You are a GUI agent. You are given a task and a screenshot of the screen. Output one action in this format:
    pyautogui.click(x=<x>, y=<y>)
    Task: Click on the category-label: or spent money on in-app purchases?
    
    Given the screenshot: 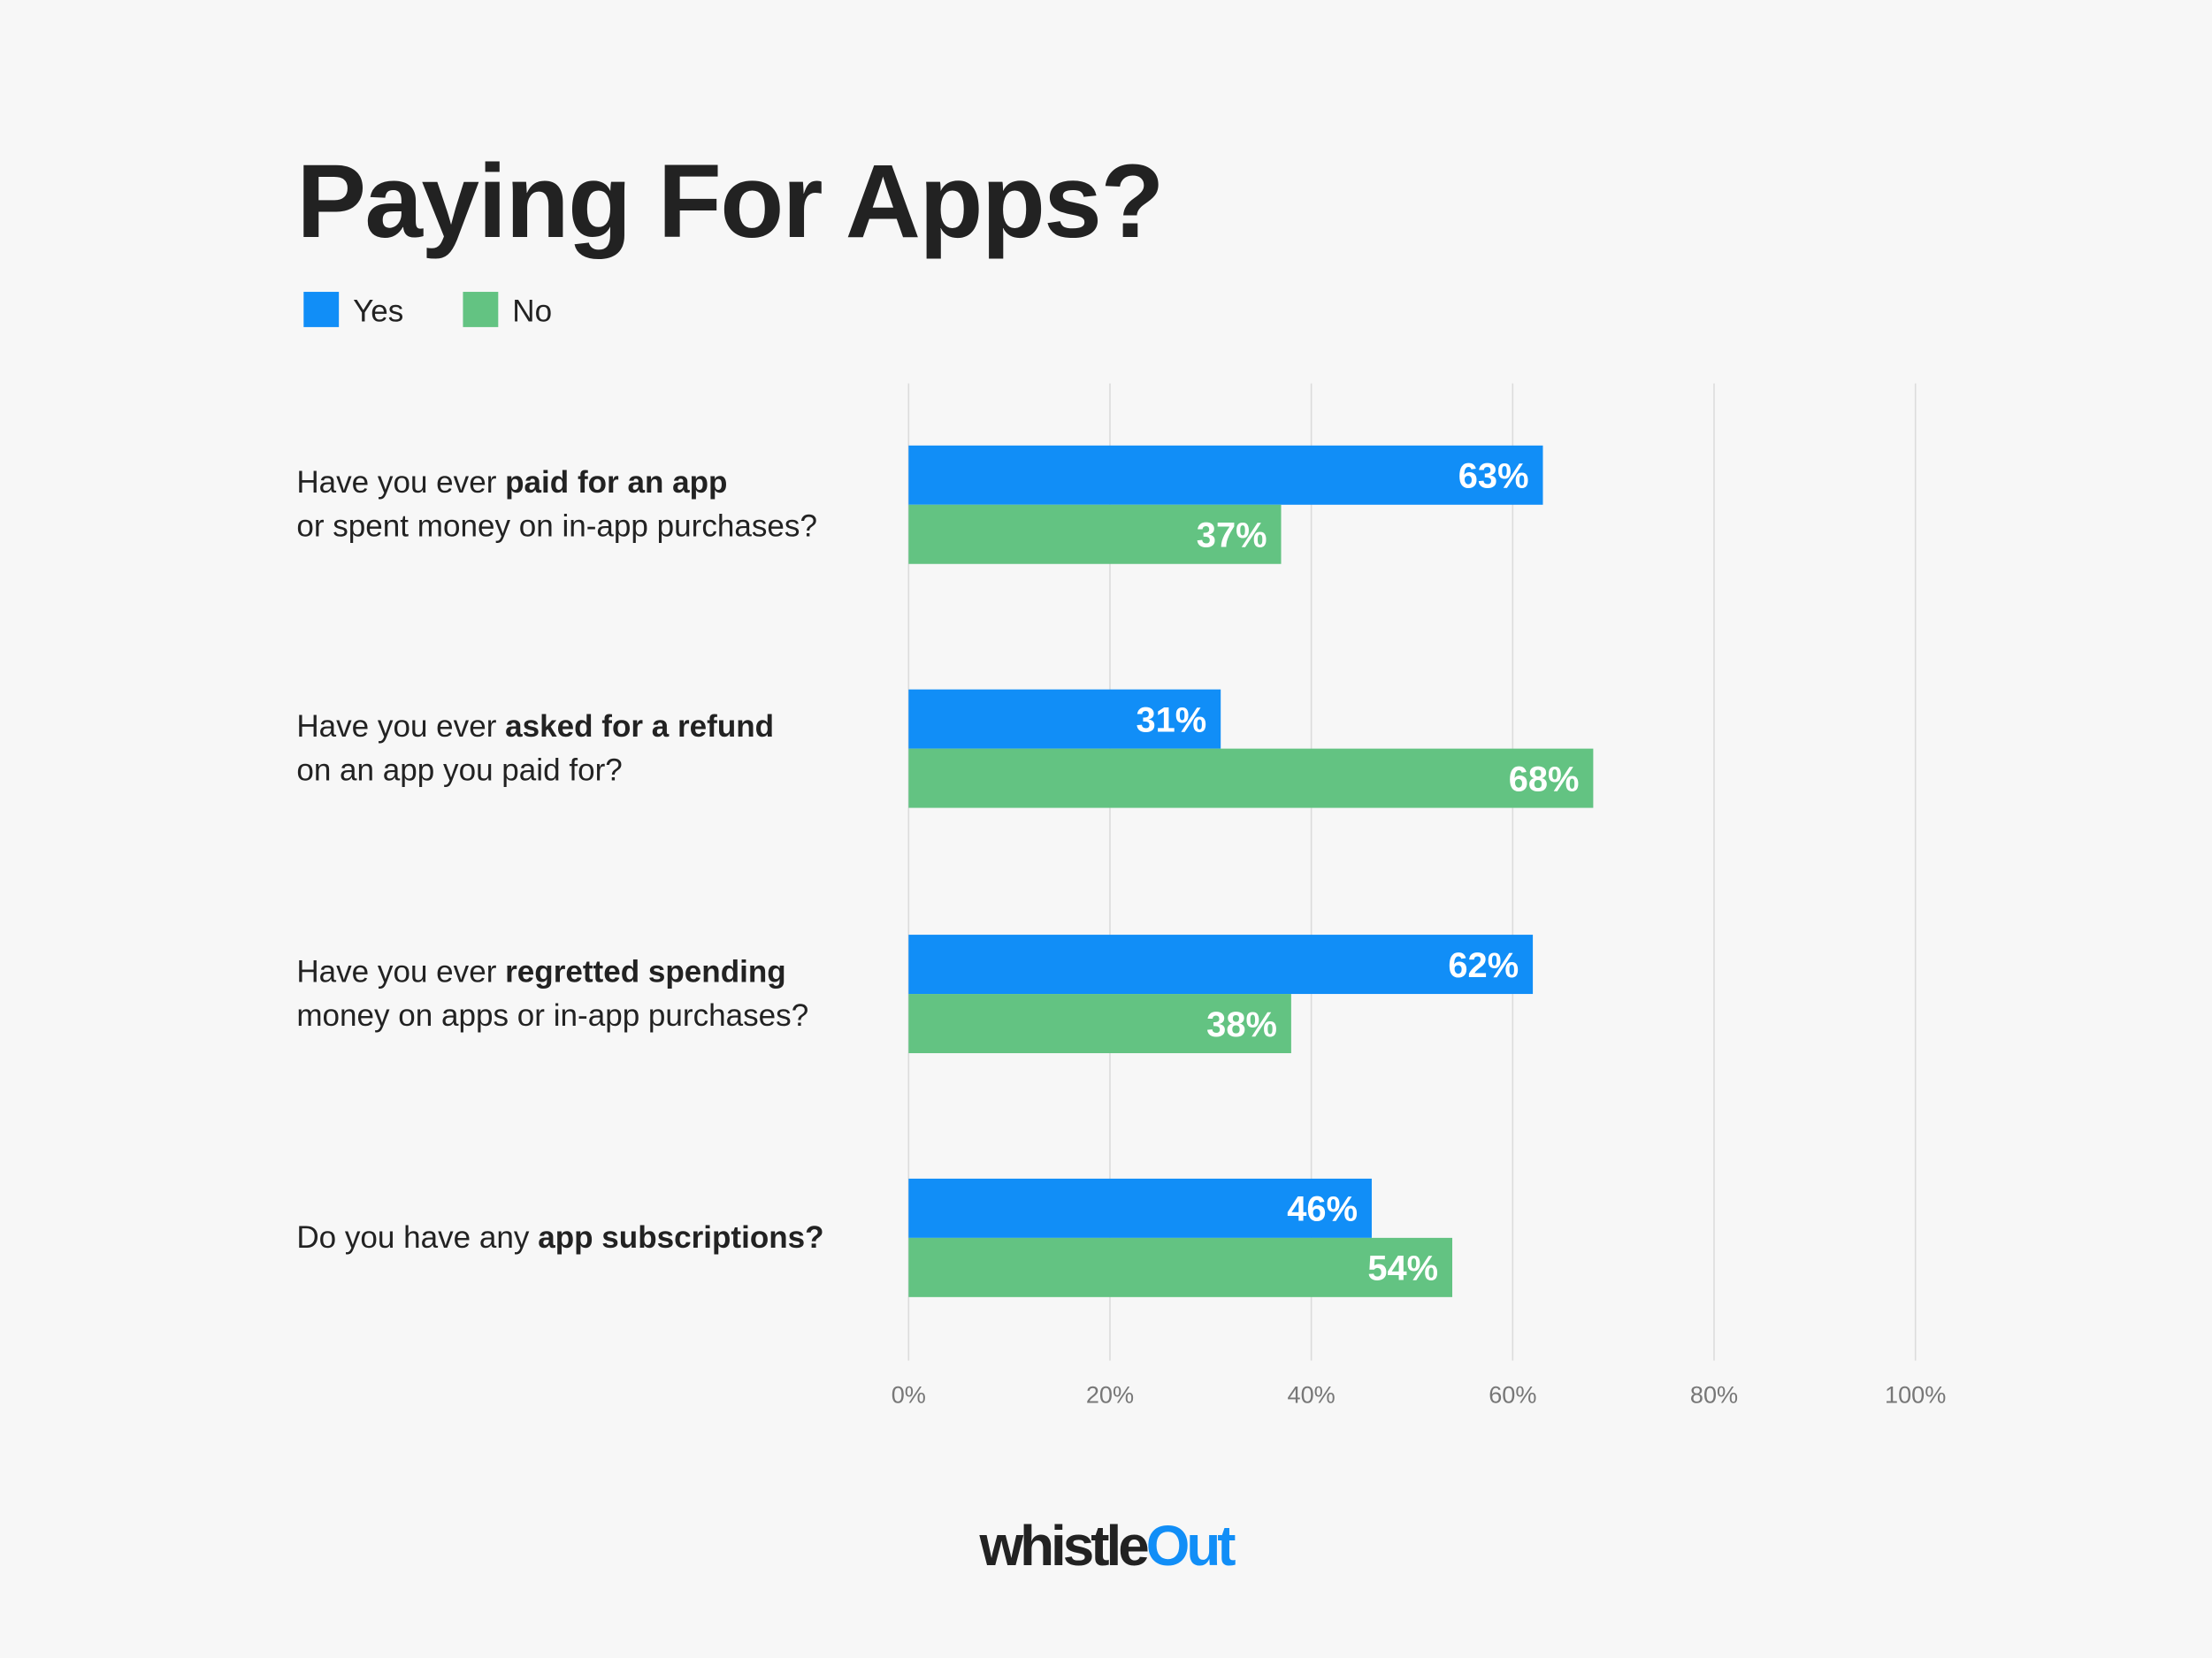 What is the action you would take?
    pyautogui.click(x=556, y=526)
    